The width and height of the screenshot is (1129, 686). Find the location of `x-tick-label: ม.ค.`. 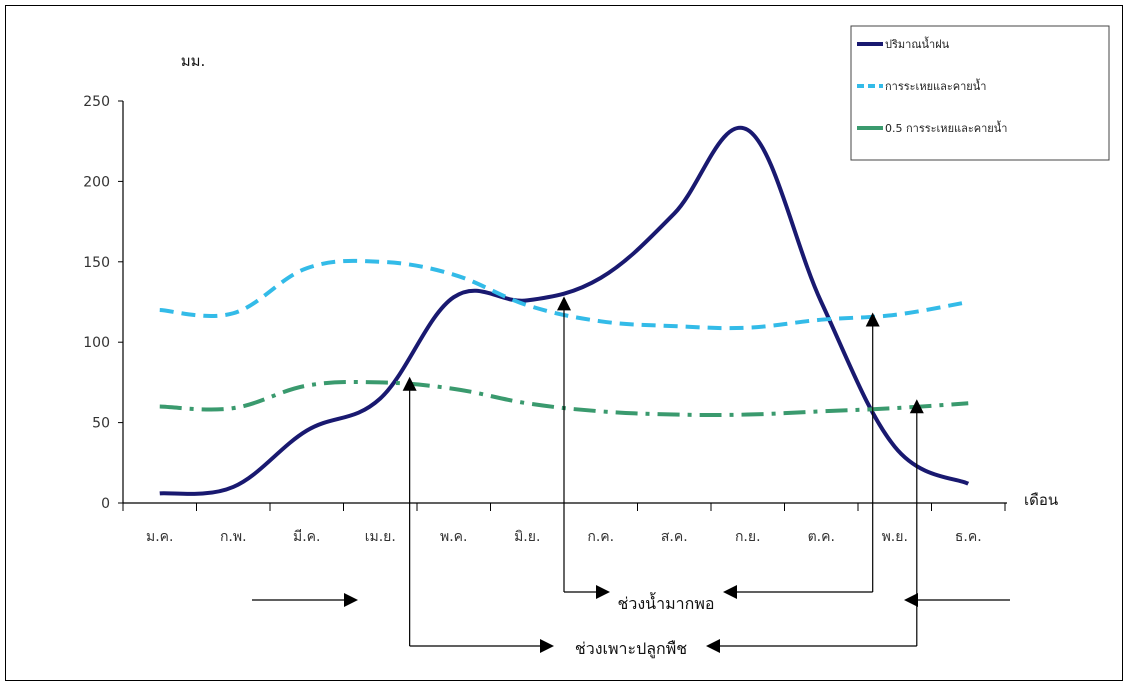

x-tick-label: ม.ค. is located at coordinates (160, 537).